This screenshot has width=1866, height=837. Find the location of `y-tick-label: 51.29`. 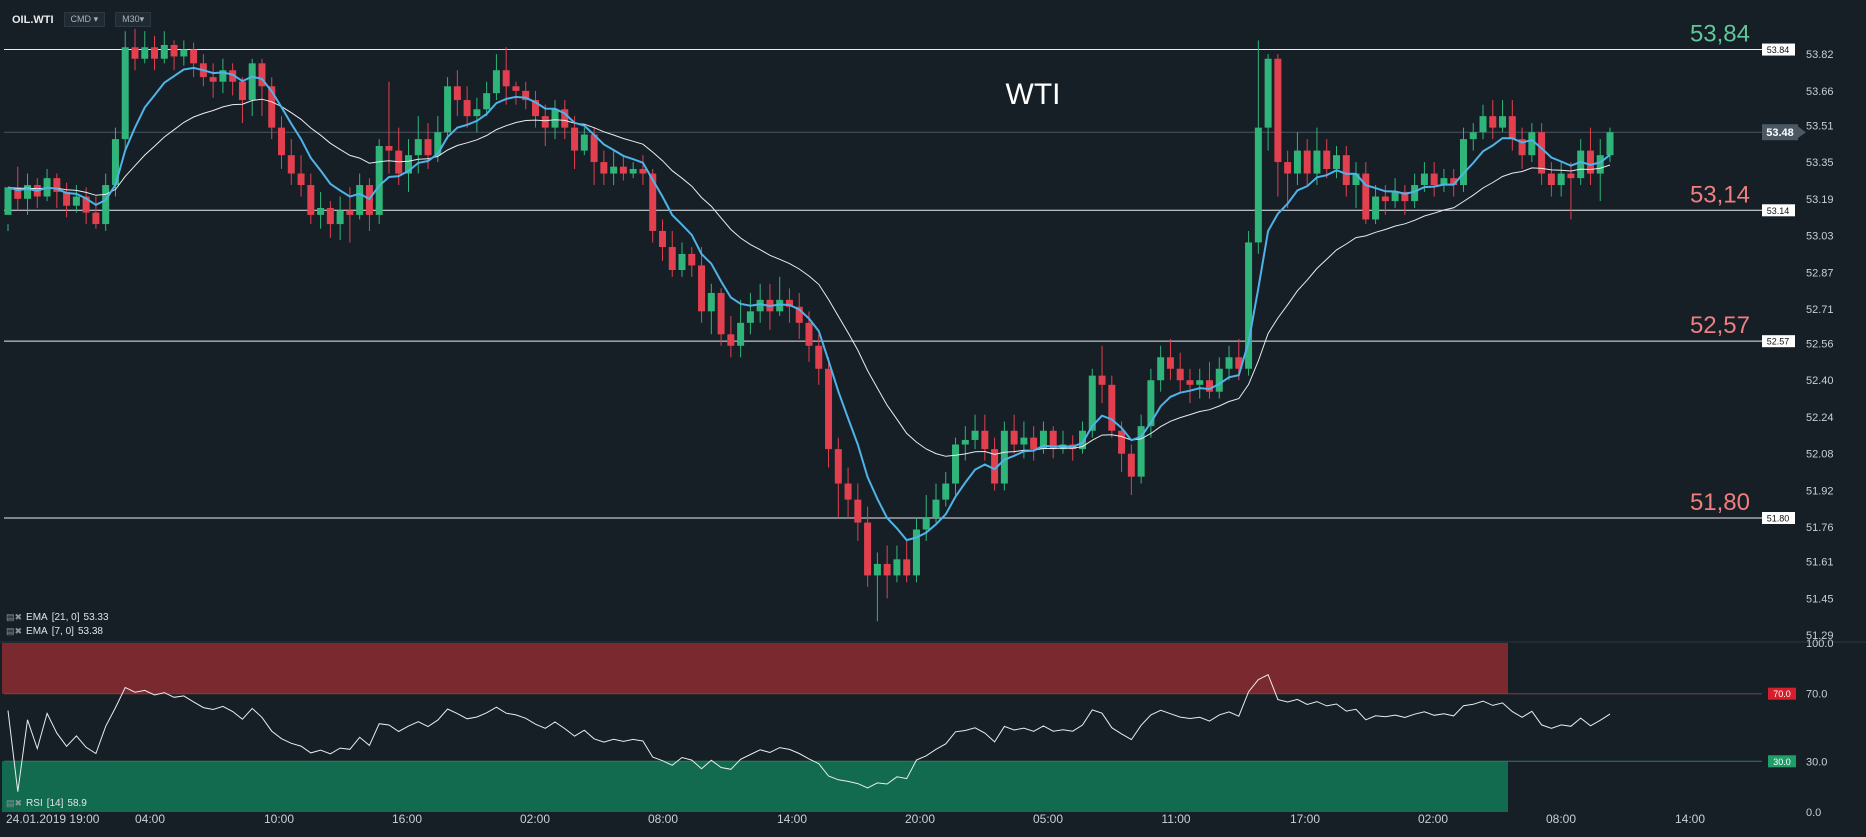

y-tick-label: 51.29 is located at coordinates (1820, 636).